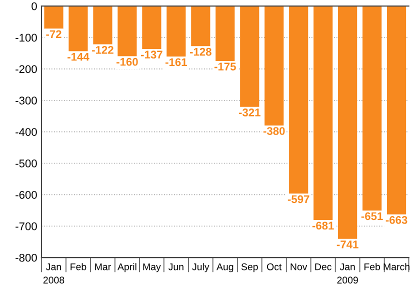 This screenshot has height=303, width=415. Describe the element at coordinates (26, 194) in the screenshot. I see `y-tick-label: -600` at that location.